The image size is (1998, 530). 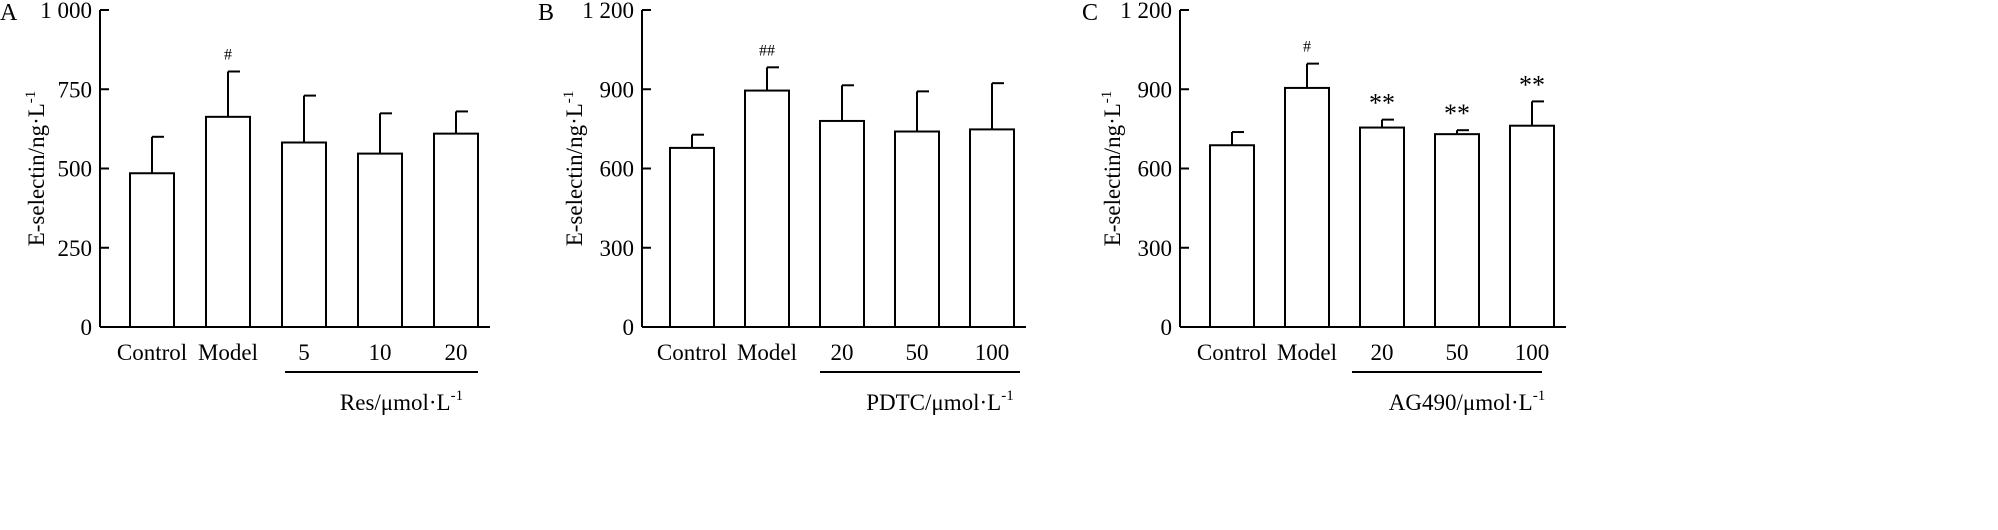 What do you see at coordinates (1155, 248) in the screenshot?
I see `y-tick-label-C-1: 300` at bounding box center [1155, 248].